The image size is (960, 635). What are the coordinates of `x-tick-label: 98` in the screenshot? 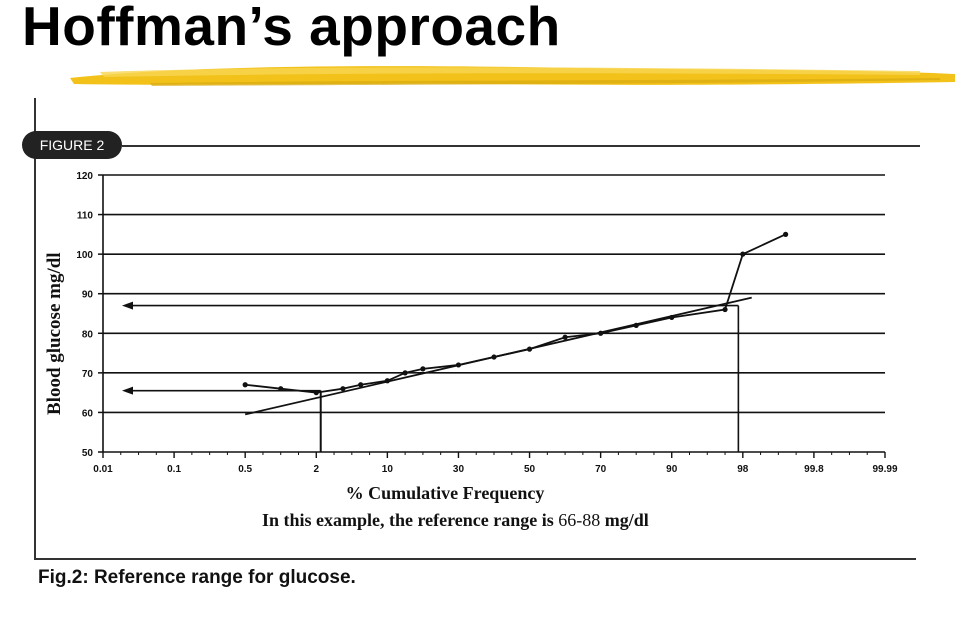 It's located at (743, 469).